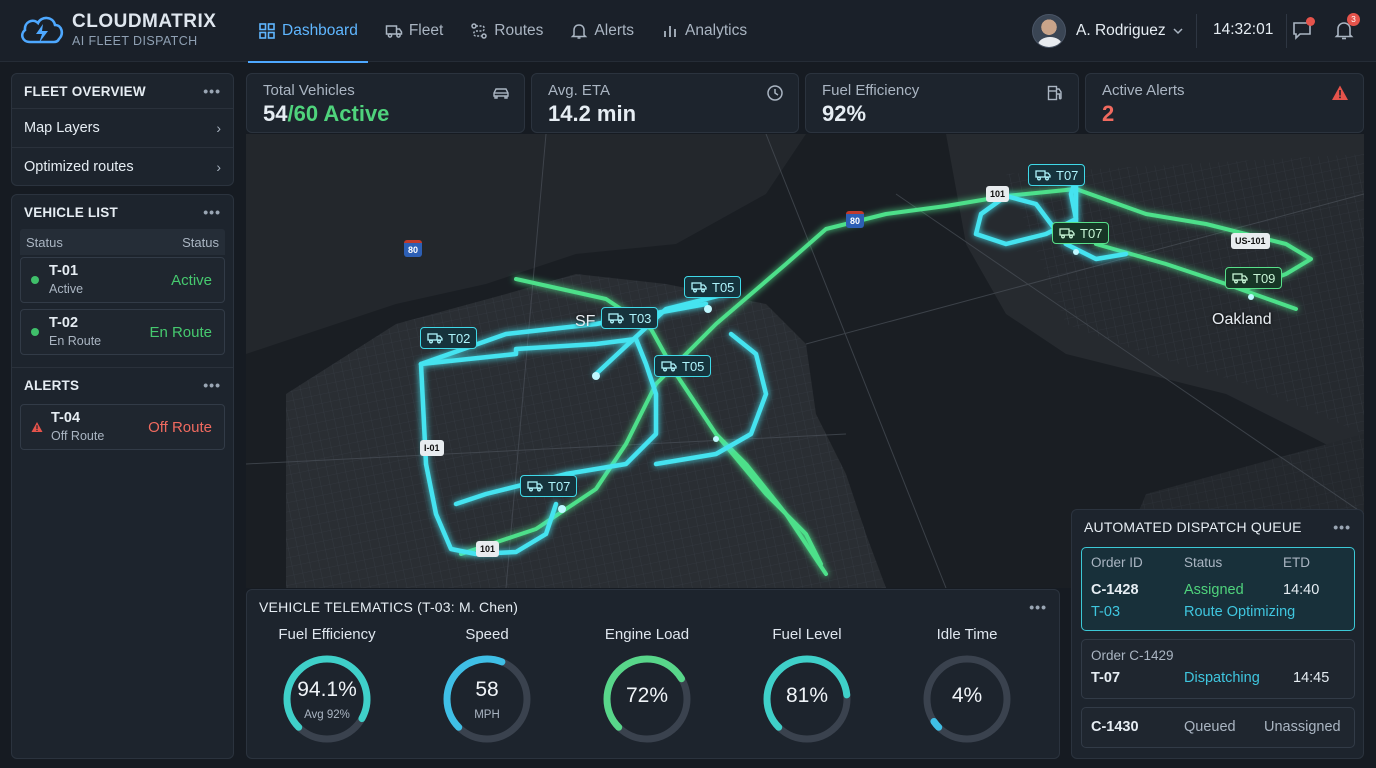 The width and height of the screenshot is (1376, 768). I want to click on city-label-sf: SF, so click(585, 321).